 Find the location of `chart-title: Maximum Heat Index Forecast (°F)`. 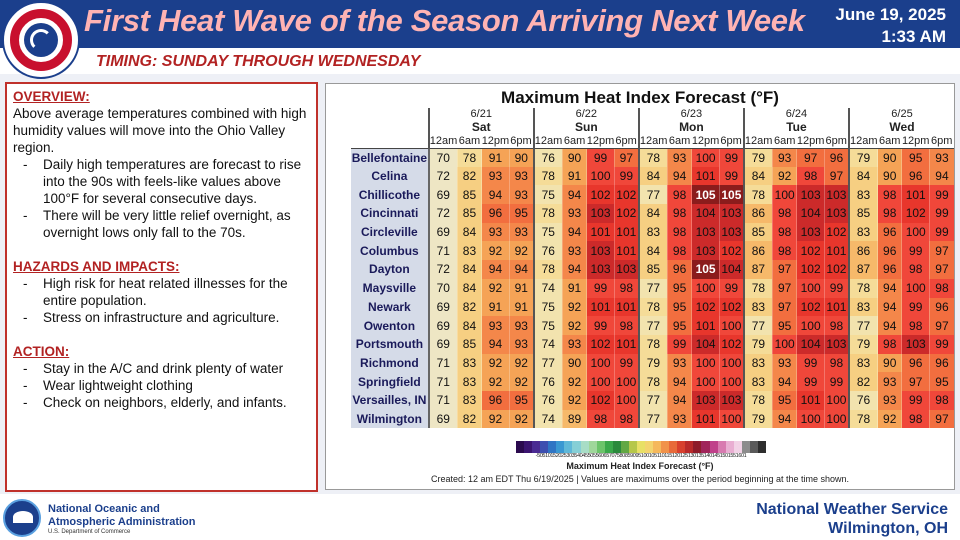

chart-title: Maximum Heat Index Forecast (°F) is located at coordinates (640, 97).